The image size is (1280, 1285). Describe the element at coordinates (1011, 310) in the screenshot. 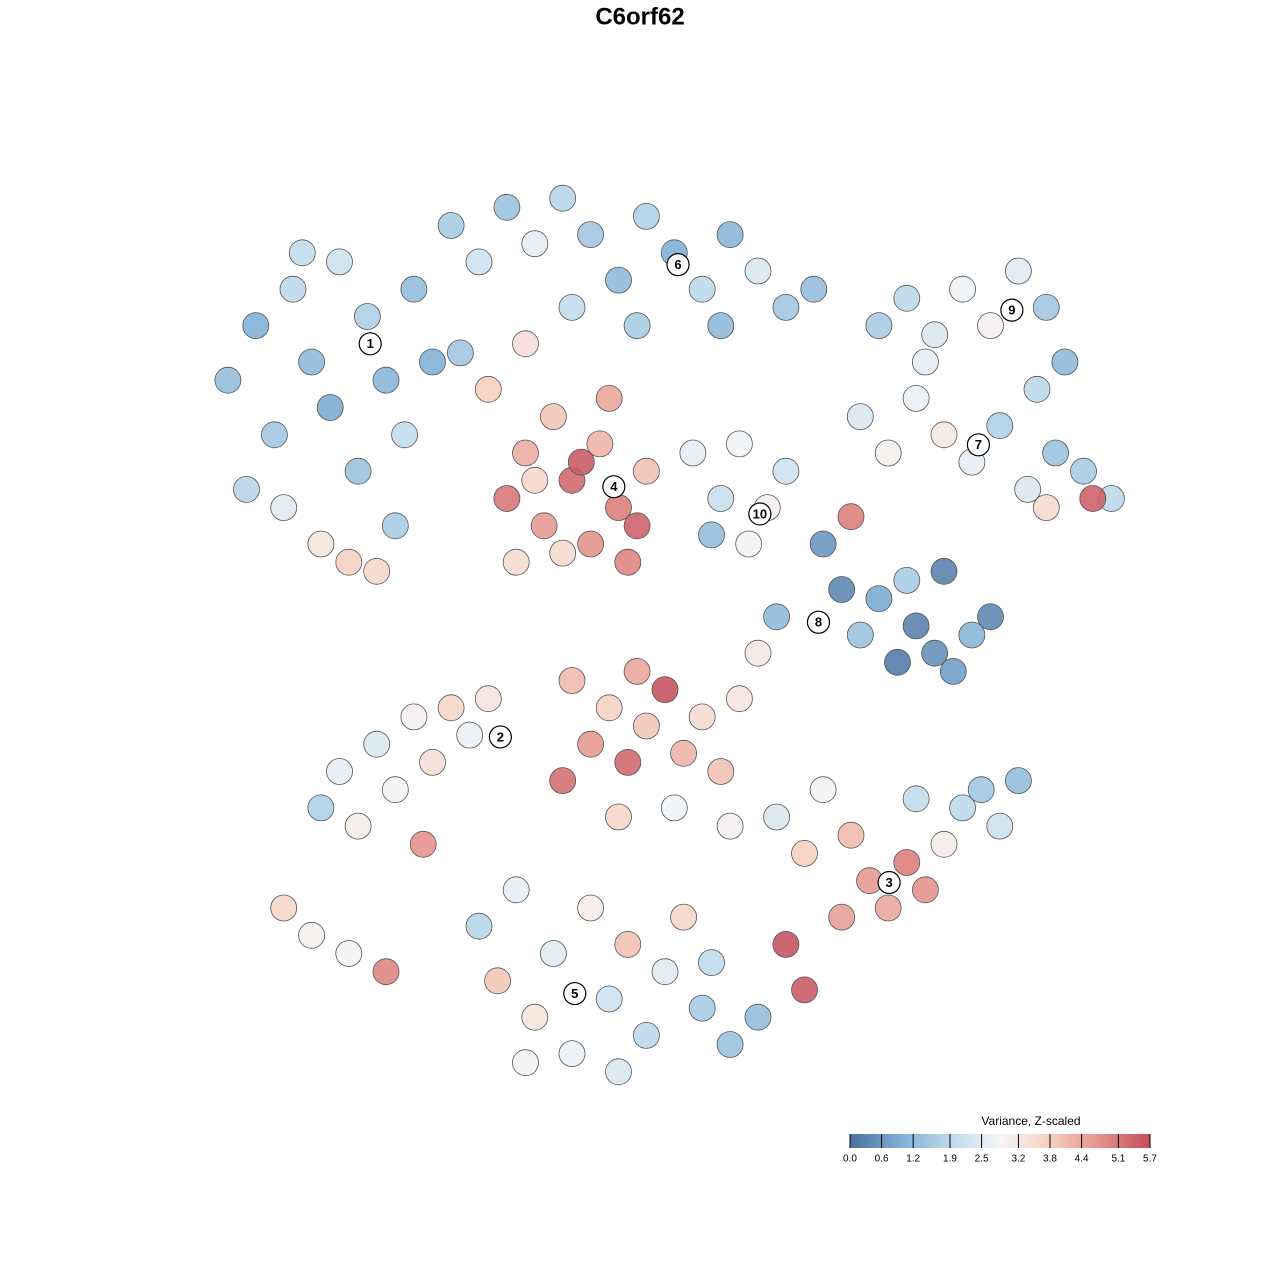

I see `cluster-label: 9` at that location.